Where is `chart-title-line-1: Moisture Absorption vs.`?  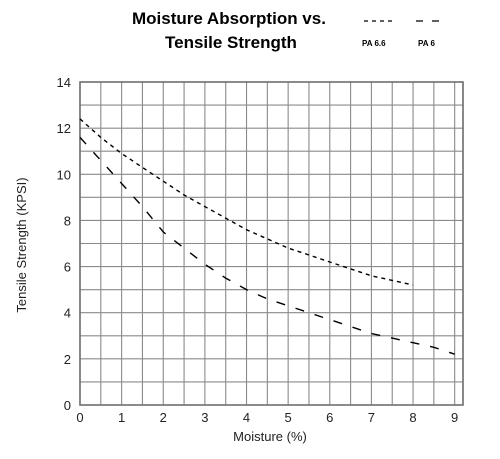
chart-title-line-1: Moisture Absorption vs. is located at coordinates (229, 18).